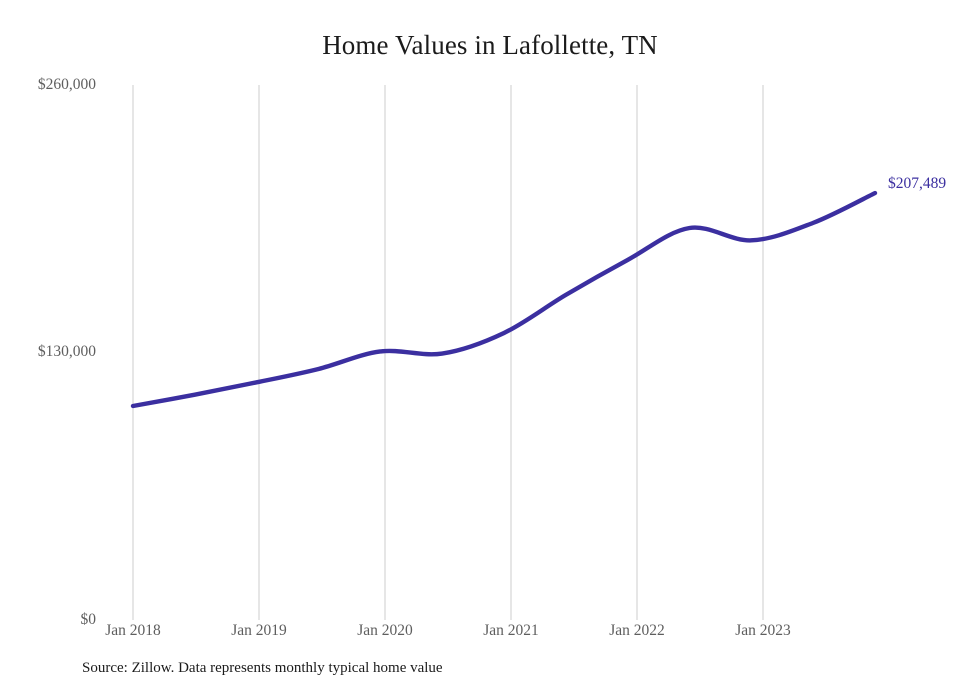 The height and width of the screenshot is (699, 980). I want to click on y-axis-tick-middle: $130,000, so click(66, 351).